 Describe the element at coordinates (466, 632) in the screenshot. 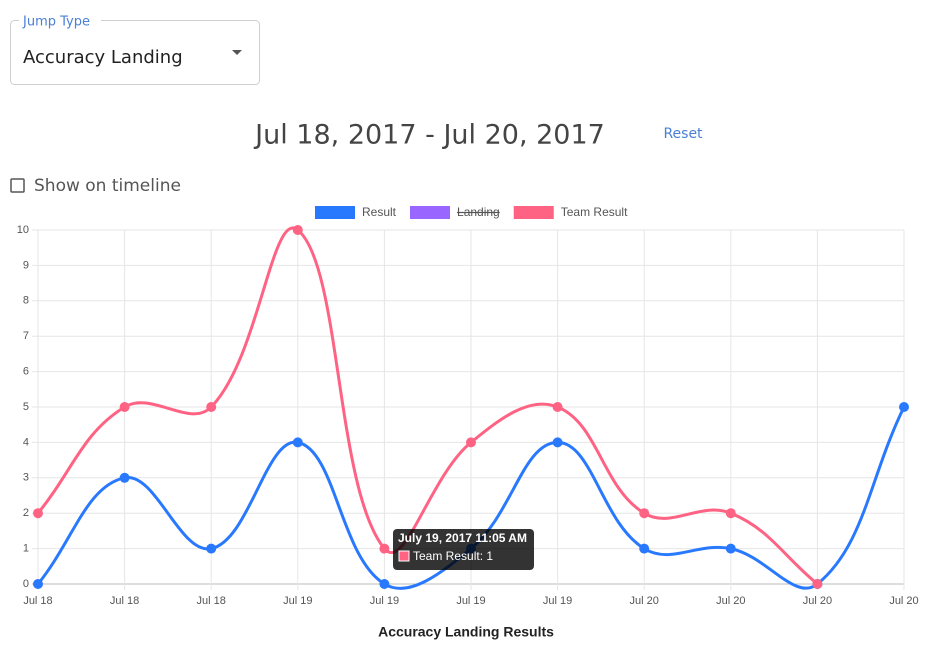

I see `x-axis-title: Accuracy Landing Results` at that location.